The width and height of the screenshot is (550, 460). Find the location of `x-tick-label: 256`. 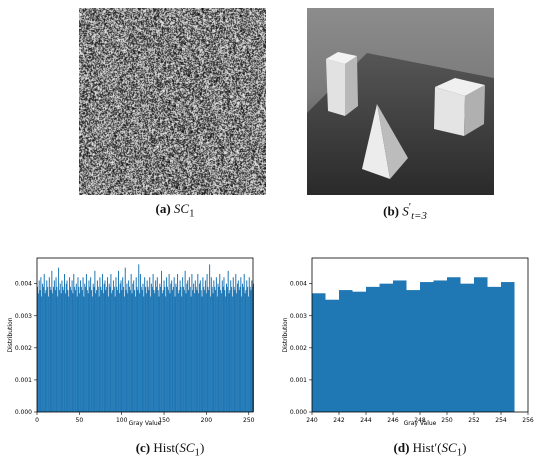

x-tick-label: 256 is located at coordinates (528, 420).